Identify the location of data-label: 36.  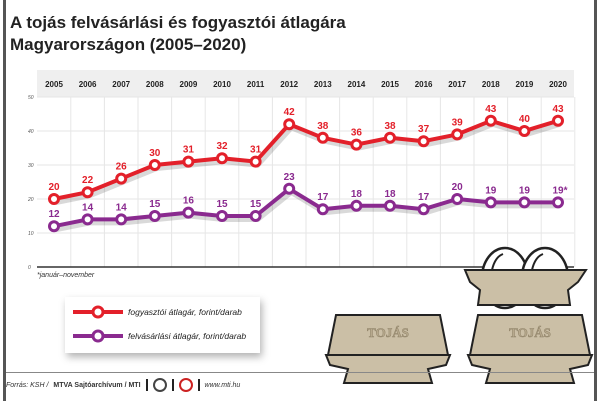
(357, 133).